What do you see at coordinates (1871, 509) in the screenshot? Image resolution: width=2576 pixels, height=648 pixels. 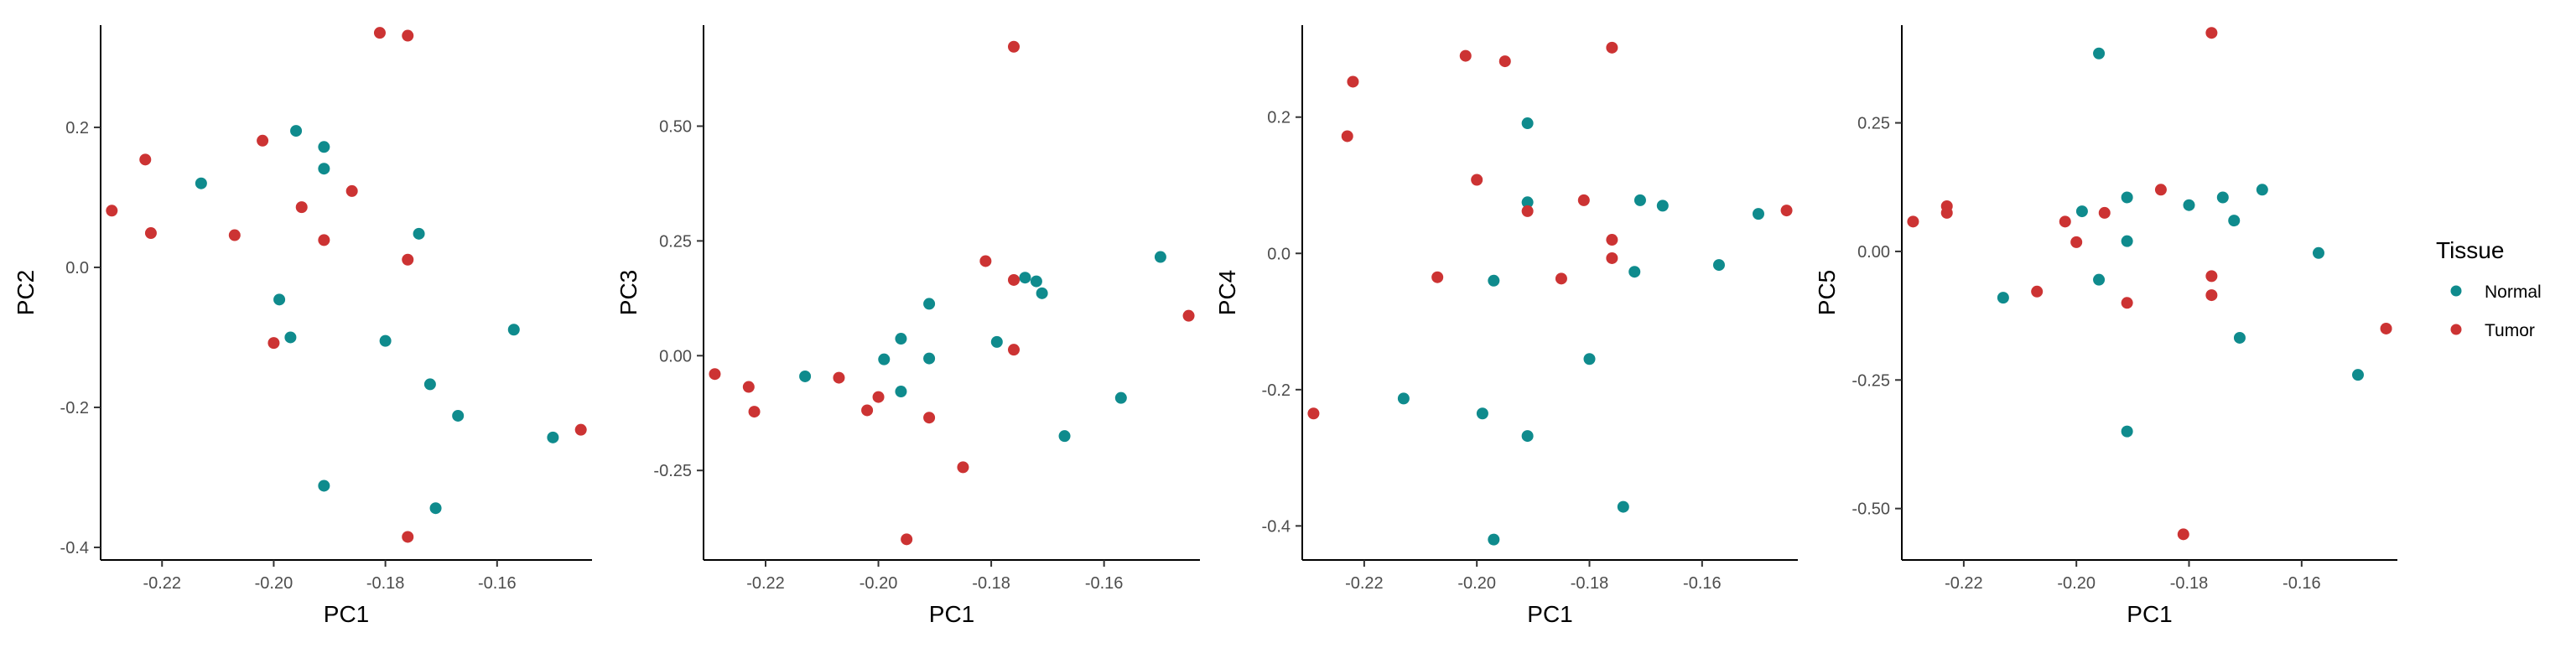 I see `y-tick-label: -0.50` at bounding box center [1871, 509].